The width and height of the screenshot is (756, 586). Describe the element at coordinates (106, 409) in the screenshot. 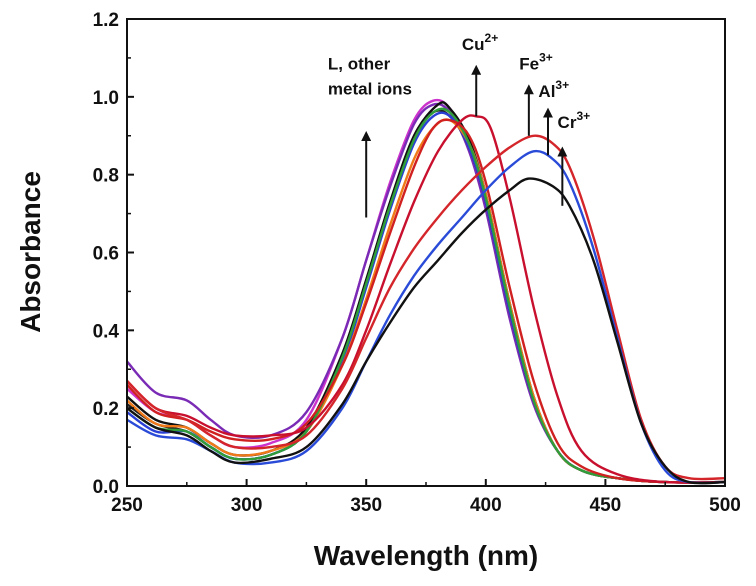

I see `y-tick-label: 0.2` at that location.